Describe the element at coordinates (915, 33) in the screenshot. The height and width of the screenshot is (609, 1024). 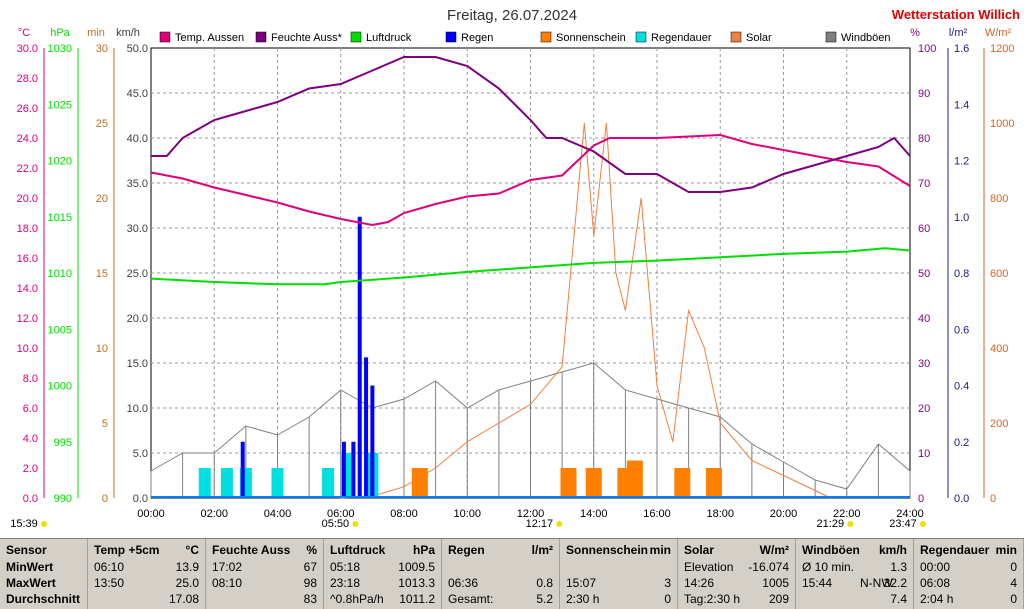
I see `axis-unit: %` at that location.